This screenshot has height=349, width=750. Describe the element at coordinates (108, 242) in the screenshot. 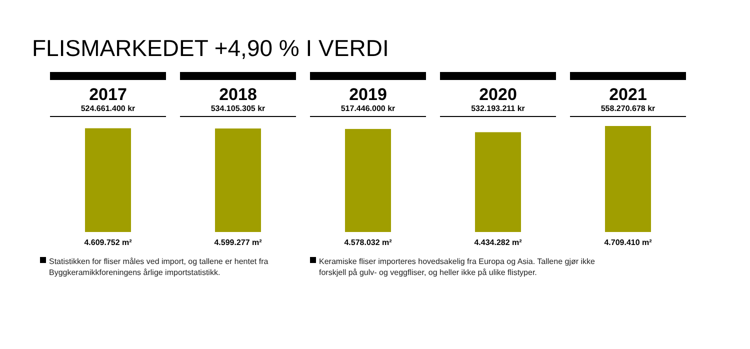

I see `data-label: 4.609.752 m²` at that location.